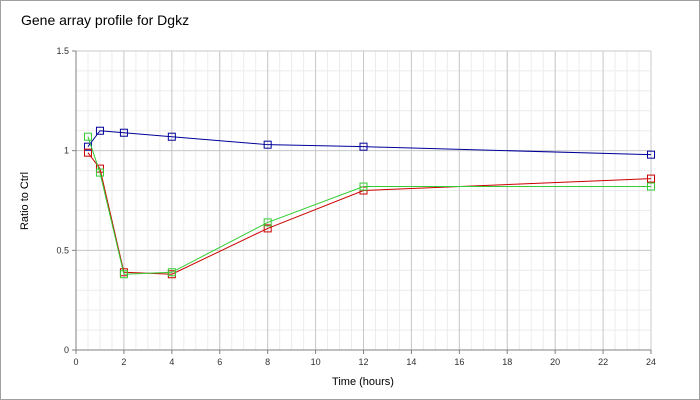 Image resolution: width=700 pixels, height=400 pixels. What do you see at coordinates (603, 362) in the screenshot?
I see `x-tick-label: 22` at bounding box center [603, 362].